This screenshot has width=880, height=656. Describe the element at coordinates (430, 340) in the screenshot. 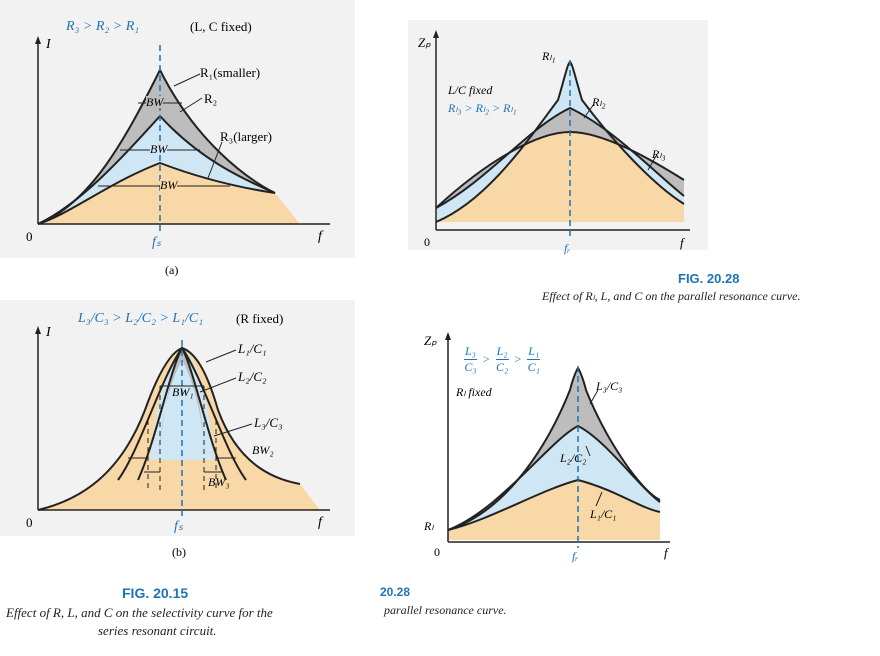

I see `panel-d-y-label: Zₚ` at that location.